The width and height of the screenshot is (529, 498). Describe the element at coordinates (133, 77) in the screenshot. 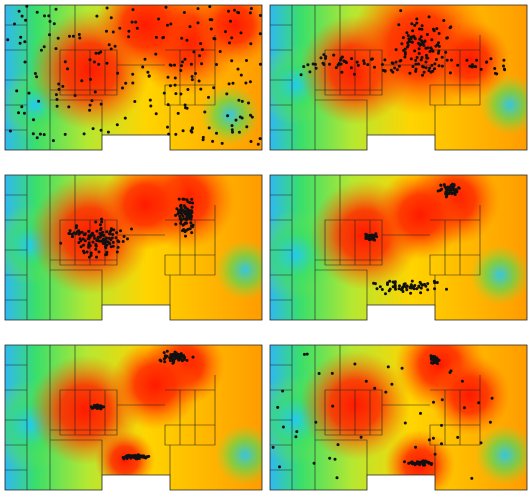

I see `heatmap-panel` at that location.